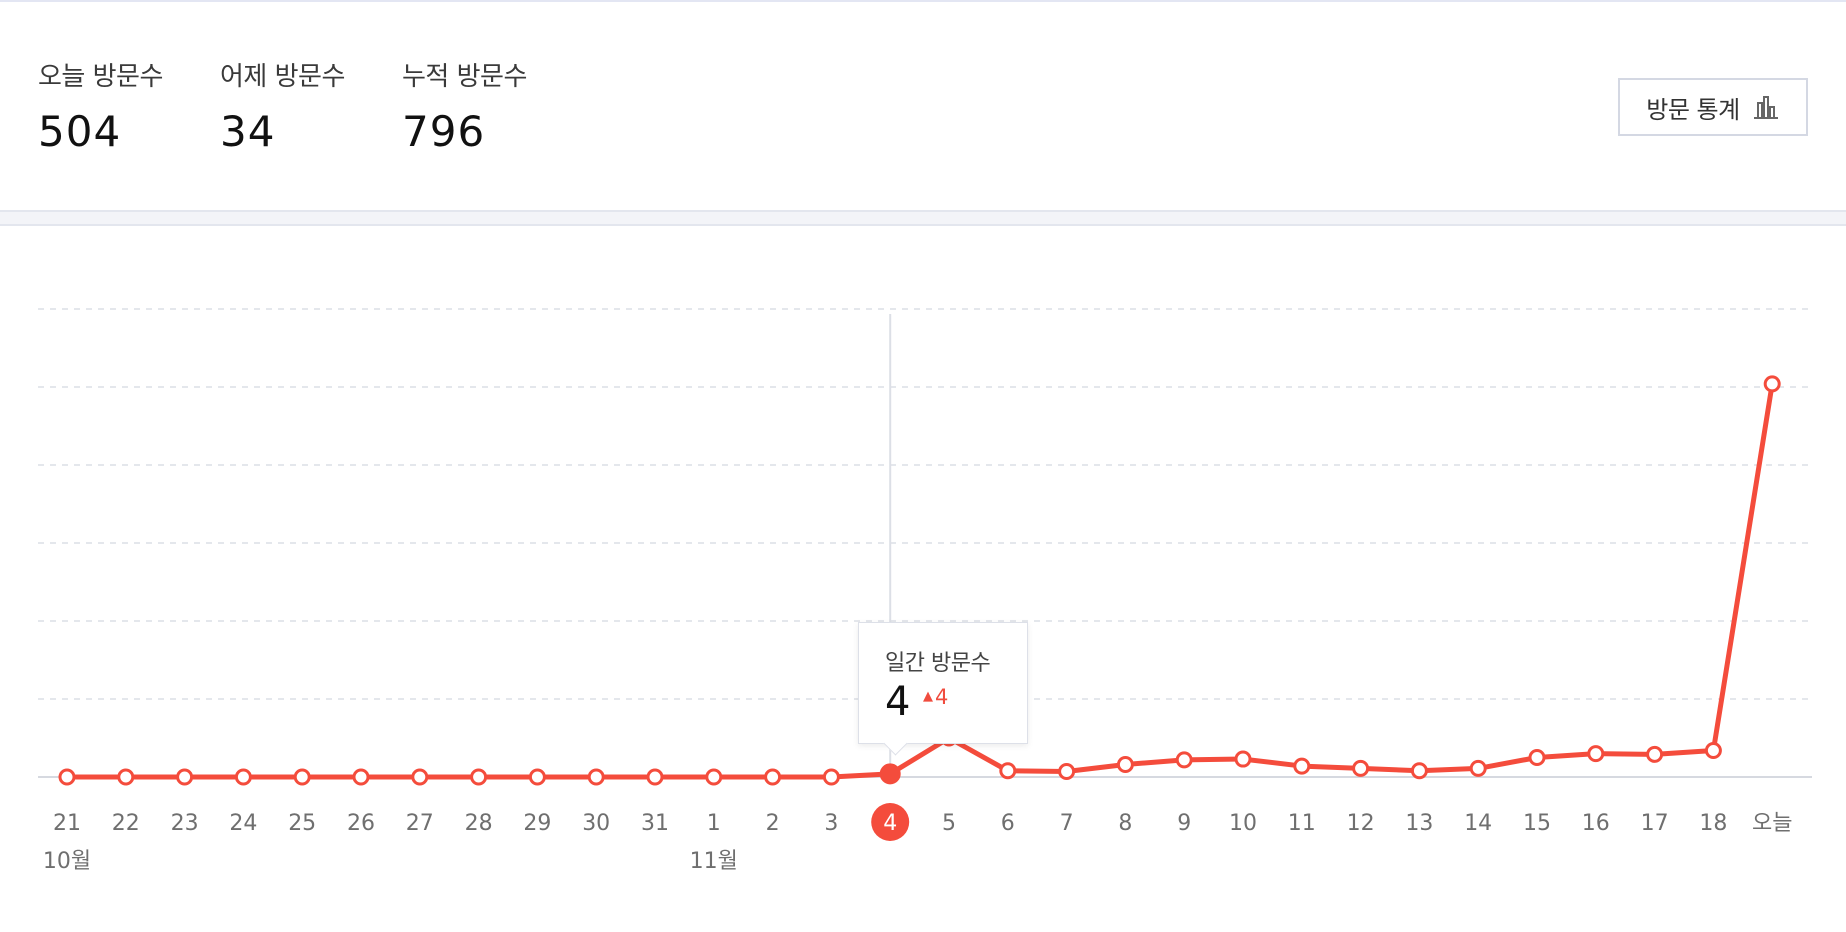 The width and height of the screenshot is (1846, 932). I want to click on x-tick-label: 29, so click(537, 823).